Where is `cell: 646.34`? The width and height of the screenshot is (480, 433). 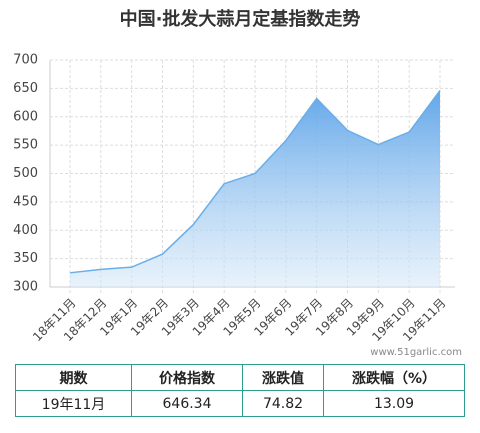 cell: 646.34 is located at coordinates (187, 403).